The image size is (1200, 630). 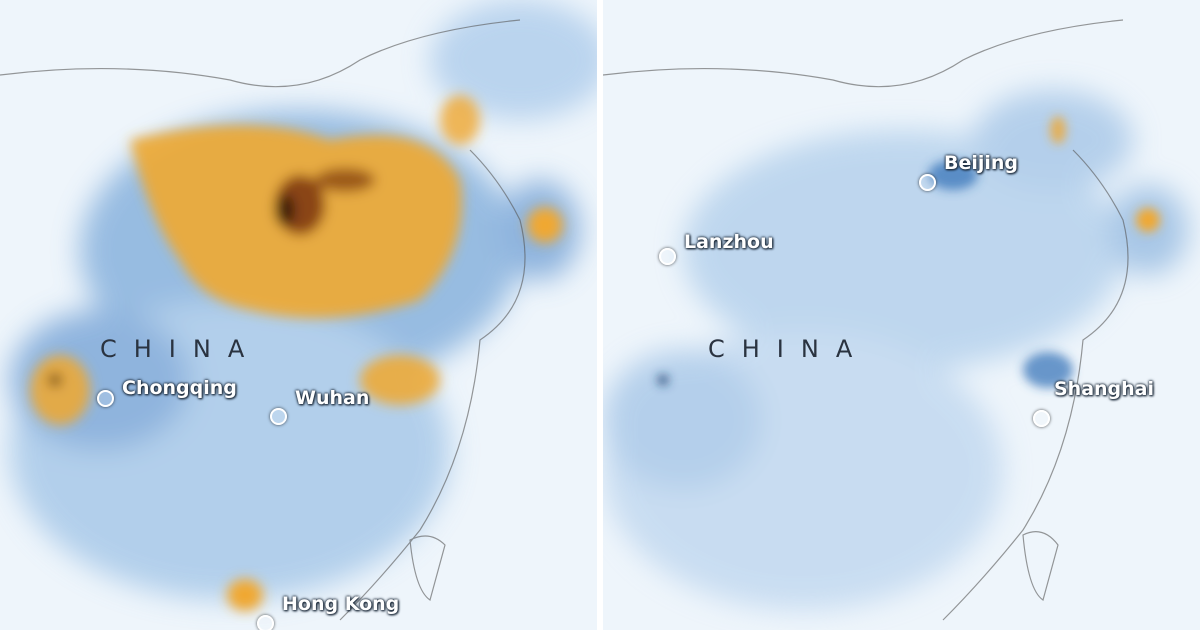 I want to click on city-chongqing: Chongqing, so click(x=167, y=392).